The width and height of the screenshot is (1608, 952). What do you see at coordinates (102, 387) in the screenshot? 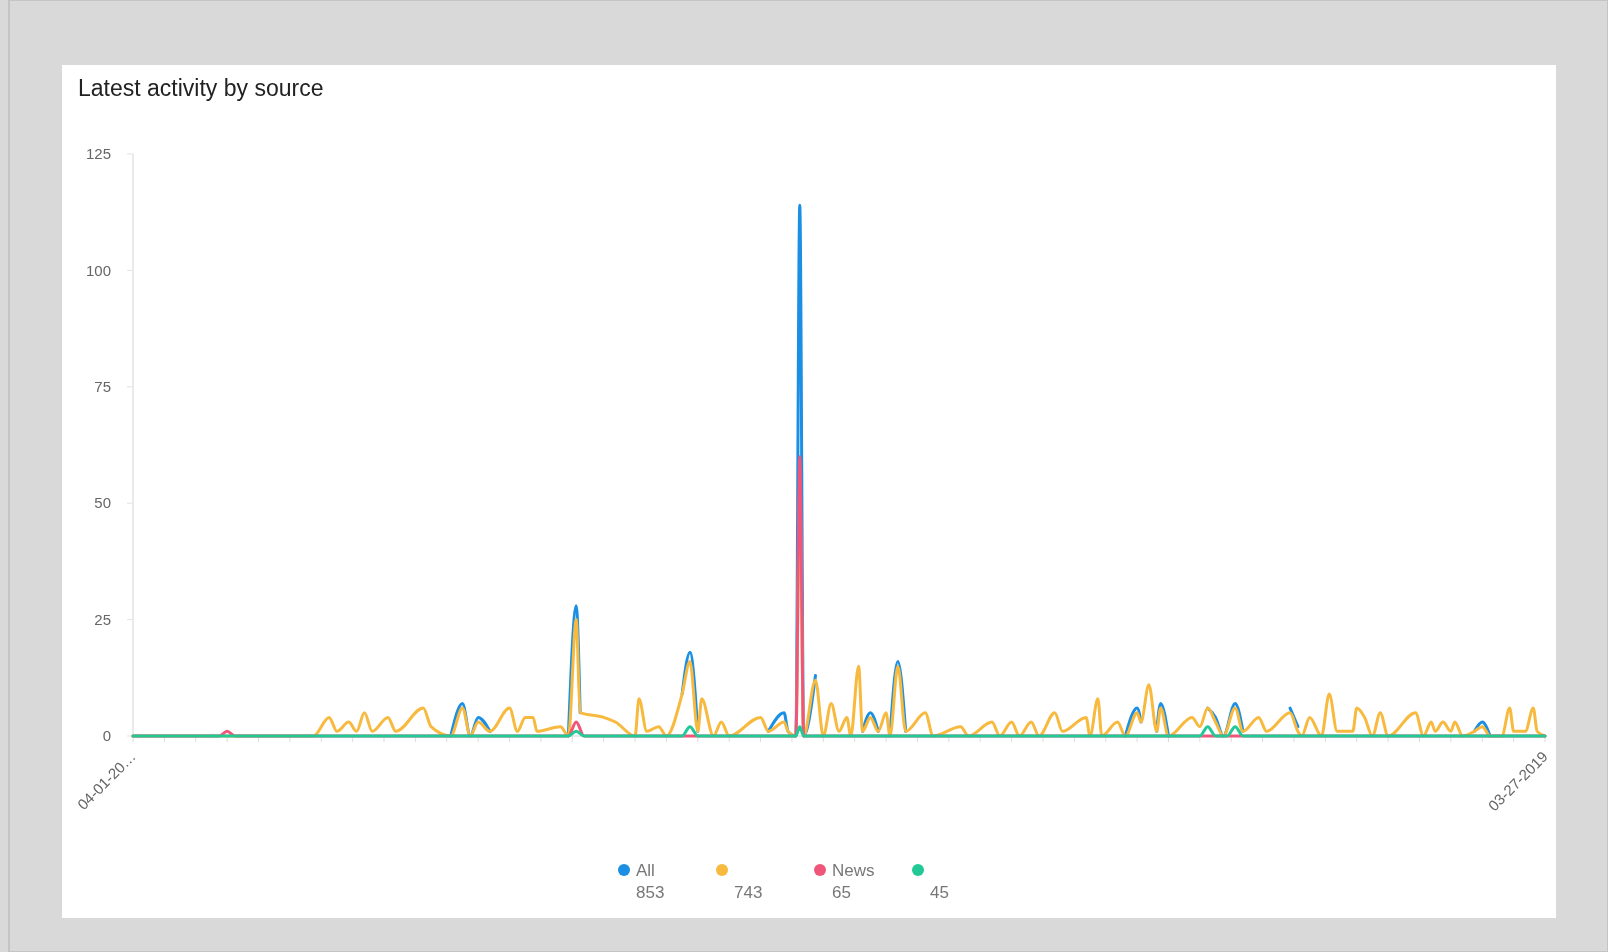
I see `y-tick-label: 75` at bounding box center [102, 387].